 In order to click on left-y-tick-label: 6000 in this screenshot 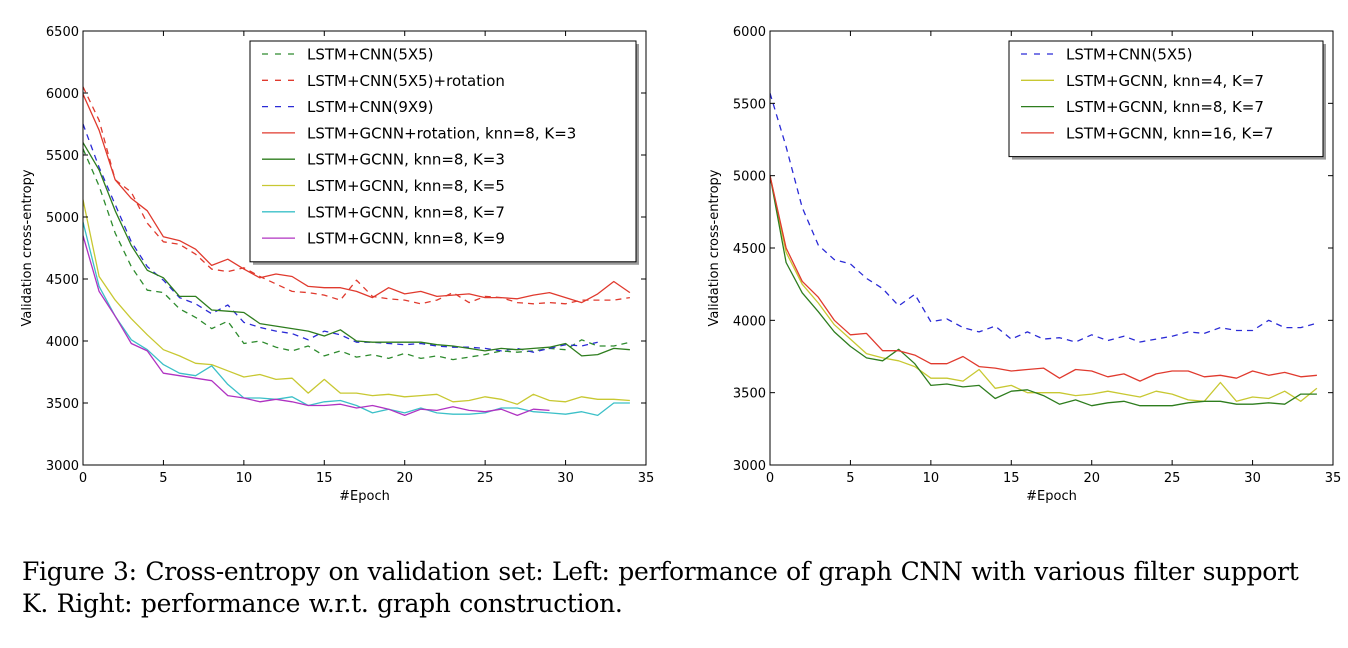, I will do `click(62, 94)`.